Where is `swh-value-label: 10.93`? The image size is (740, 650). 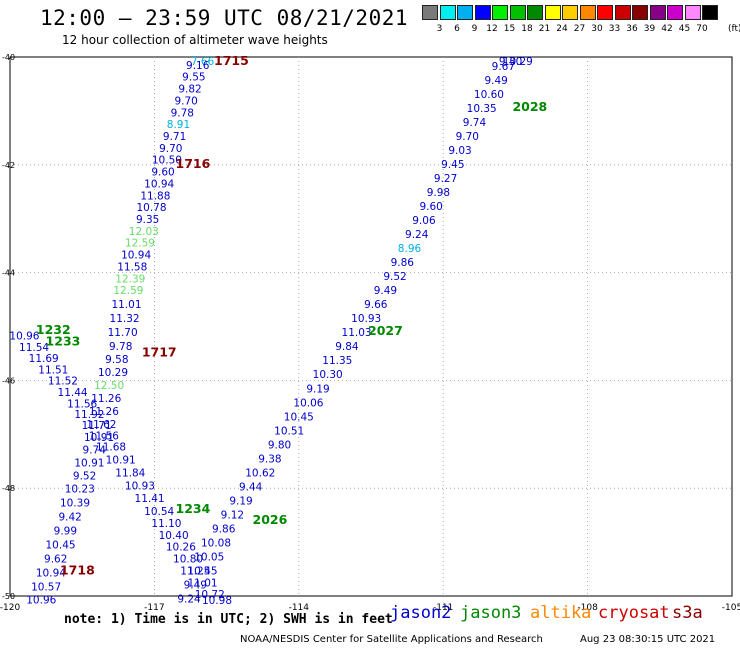
swh-value-label: 10.93 is located at coordinates (140, 486).